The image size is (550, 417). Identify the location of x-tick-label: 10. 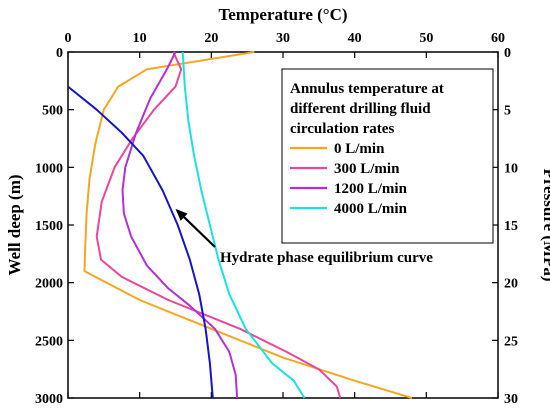
(140, 38).